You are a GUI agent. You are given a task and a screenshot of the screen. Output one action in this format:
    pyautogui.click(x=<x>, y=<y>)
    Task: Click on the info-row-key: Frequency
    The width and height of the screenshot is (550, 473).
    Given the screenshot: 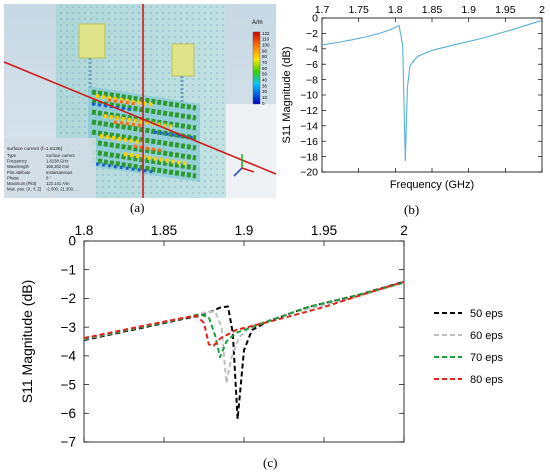 What is the action you would take?
    pyautogui.click(x=17, y=161)
    